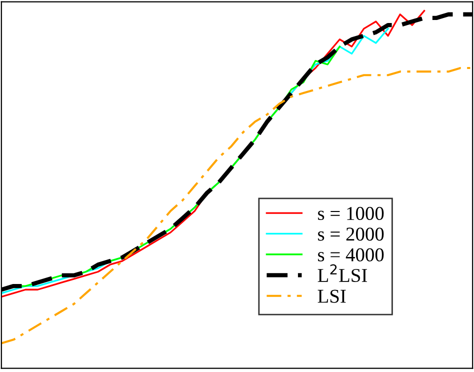  What do you see at coordinates (332, 296) in the screenshot?
I see `legend-label: LSI` at bounding box center [332, 296].